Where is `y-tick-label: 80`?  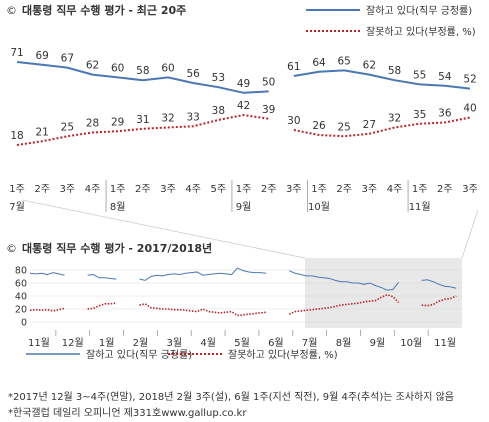
y-tick-label: 80 is located at coordinates (21, 271).